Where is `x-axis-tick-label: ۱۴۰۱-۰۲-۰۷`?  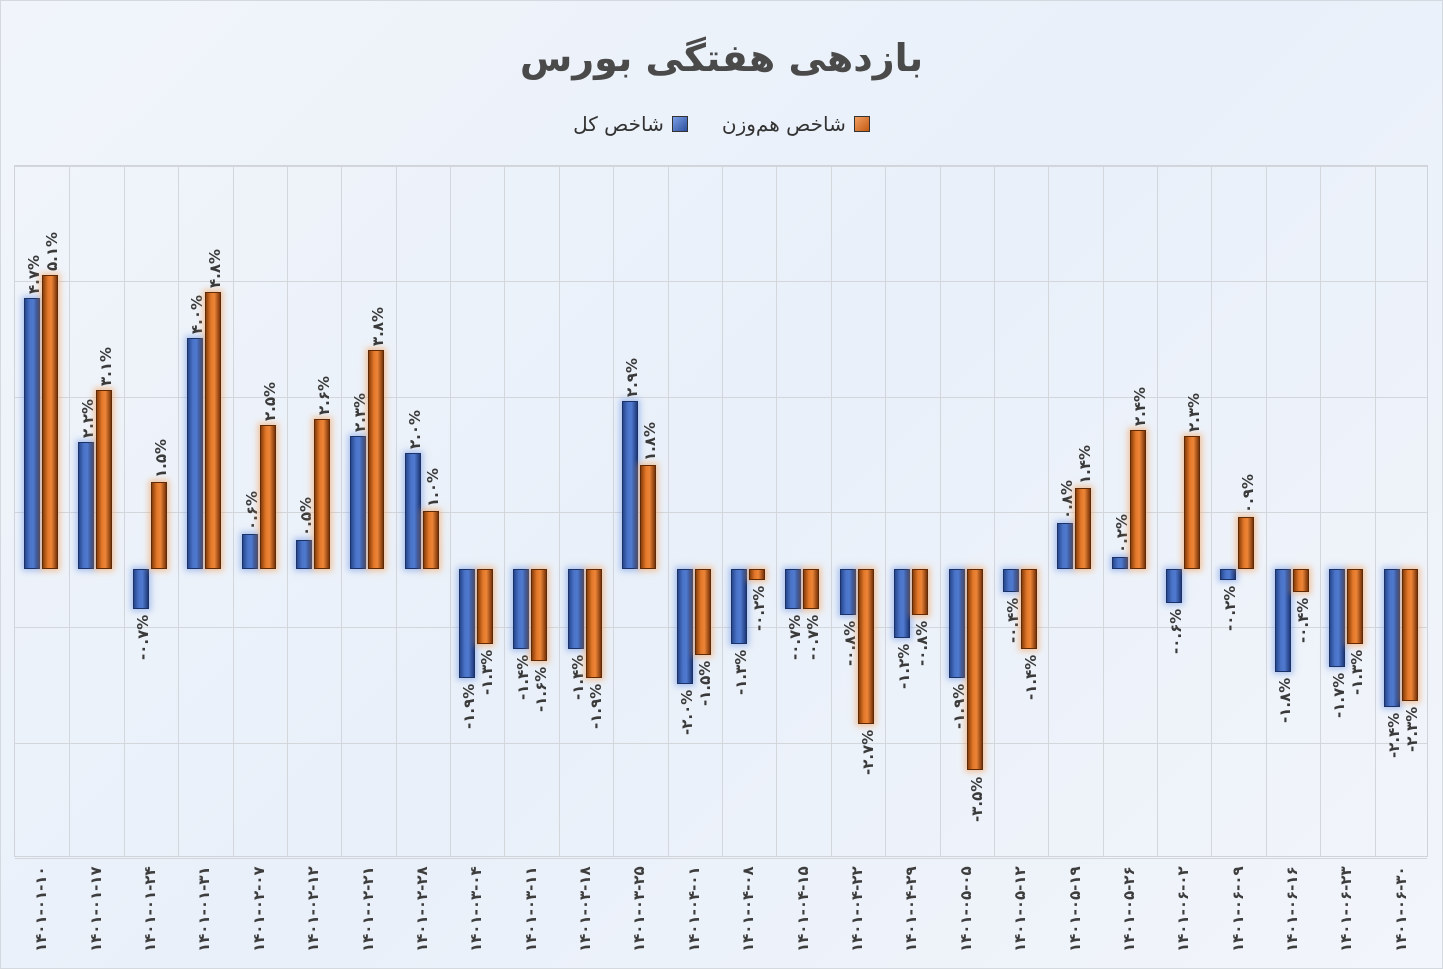 x-axis-tick-label: ۱۴۰۱-۰۲-۰۷ is located at coordinates (258, 909).